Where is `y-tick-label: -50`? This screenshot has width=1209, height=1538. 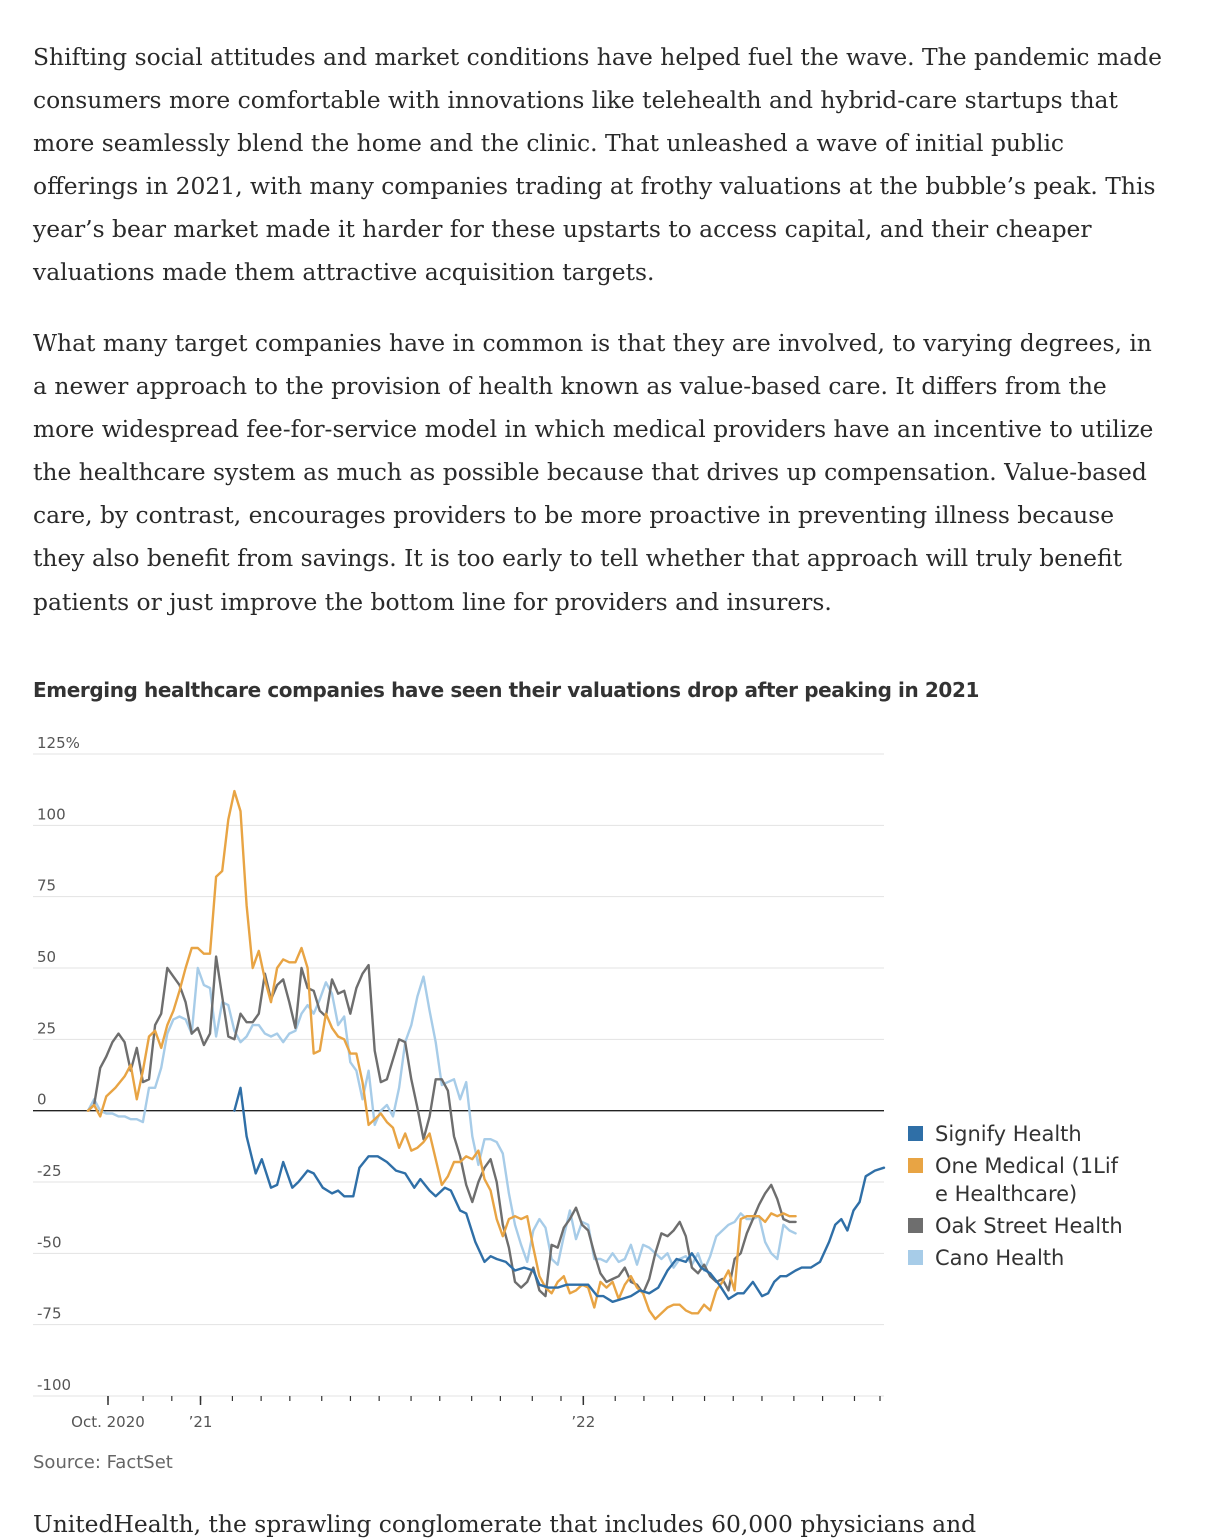 y-tick-label: -50 is located at coordinates (49, 1242).